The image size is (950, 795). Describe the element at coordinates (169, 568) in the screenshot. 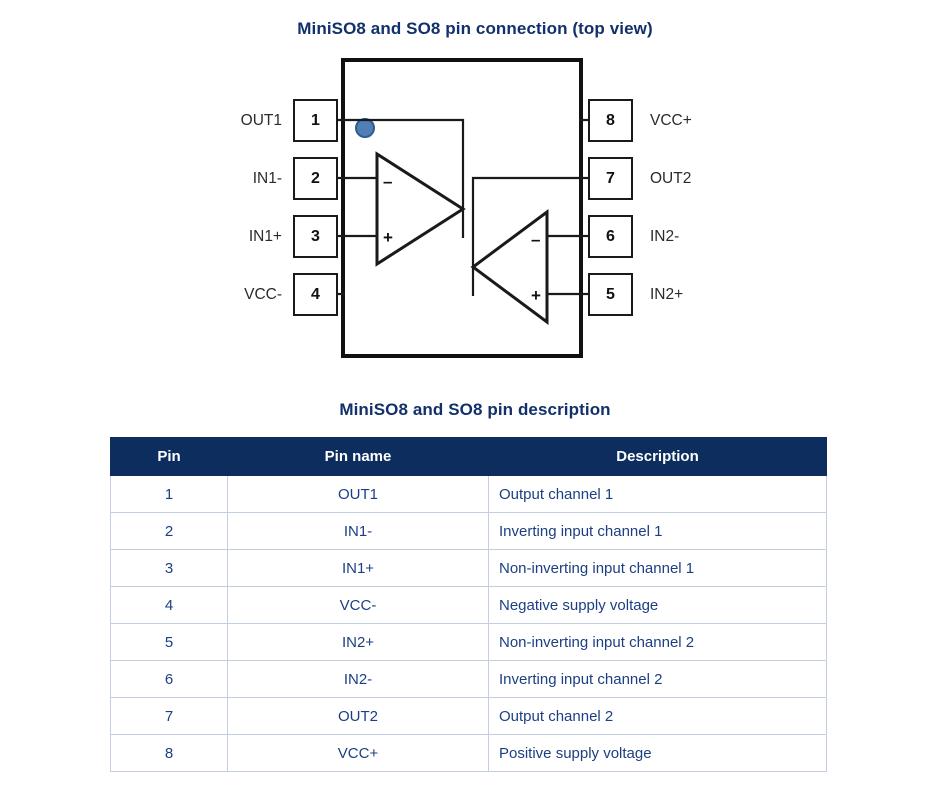

I see `cell-pin: 3` at that location.